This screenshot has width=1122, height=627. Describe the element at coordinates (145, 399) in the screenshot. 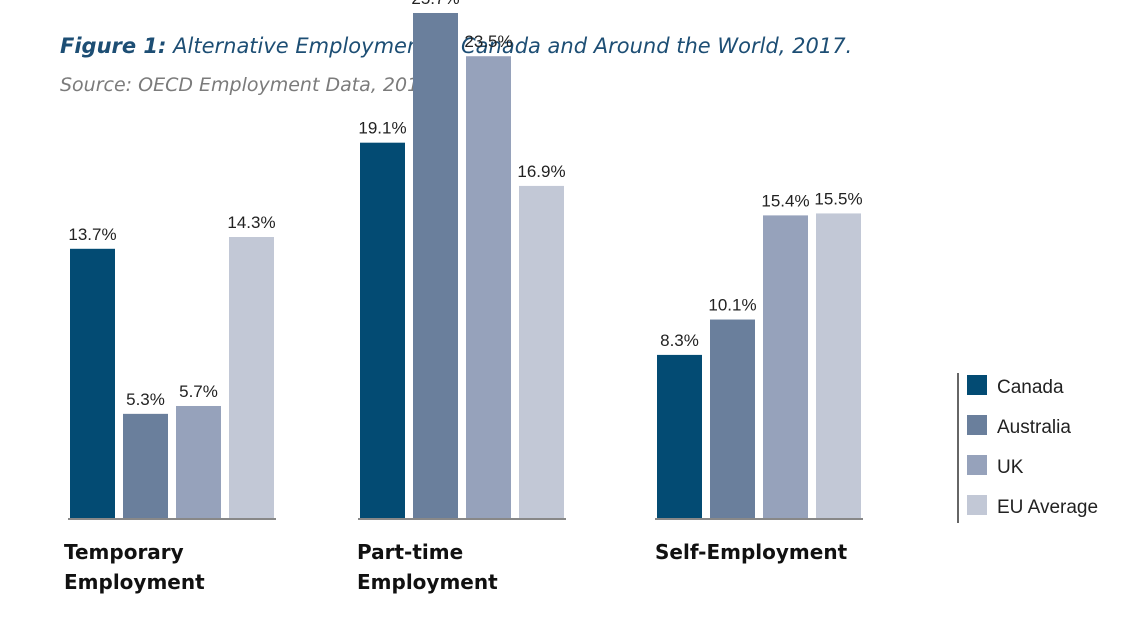

I see `data-label-temporary-employment-australia: 5.3%` at that location.